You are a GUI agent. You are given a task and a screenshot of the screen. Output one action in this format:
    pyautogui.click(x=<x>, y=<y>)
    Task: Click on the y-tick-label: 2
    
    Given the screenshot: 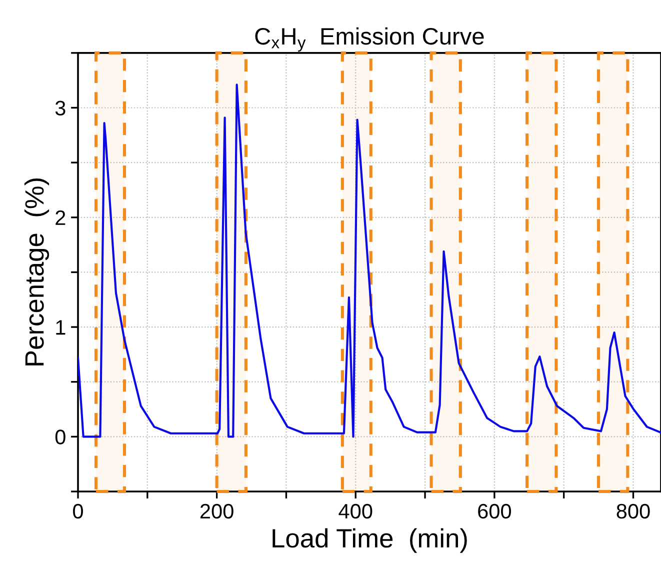 What is the action you would take?
    pyautogui.click(x=61, y=217)
    